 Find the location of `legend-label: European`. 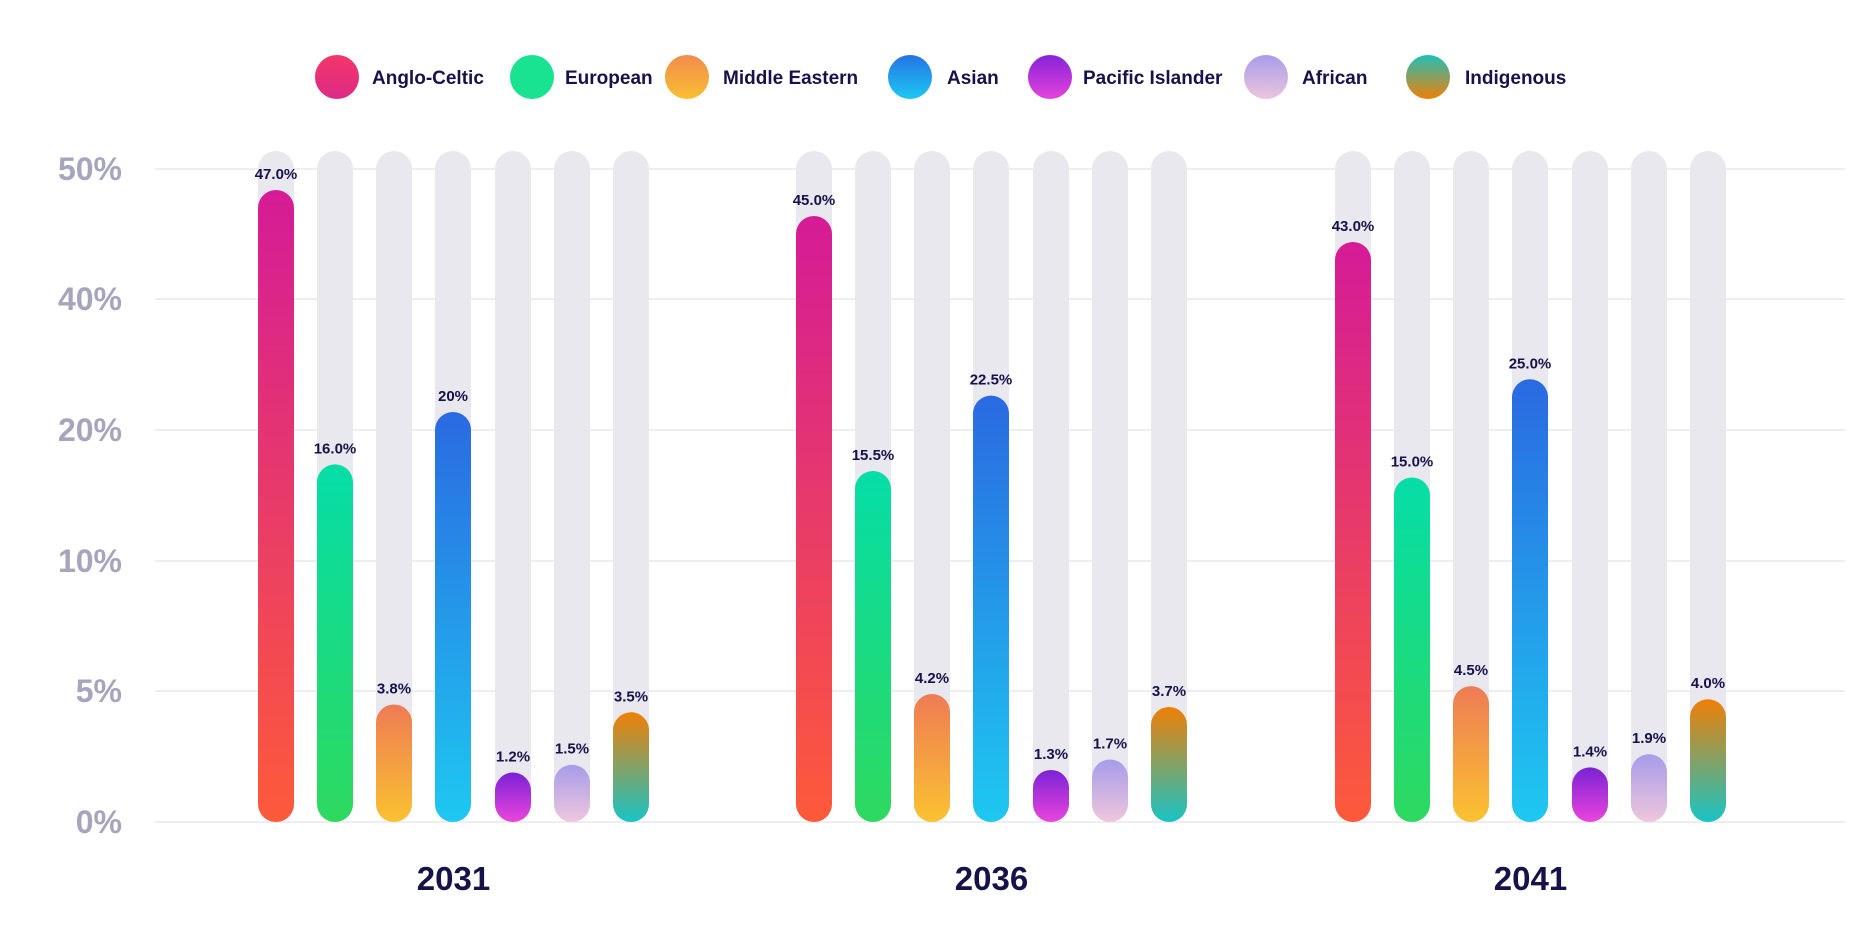

legend-label: European is located at coordinates (609, 78).